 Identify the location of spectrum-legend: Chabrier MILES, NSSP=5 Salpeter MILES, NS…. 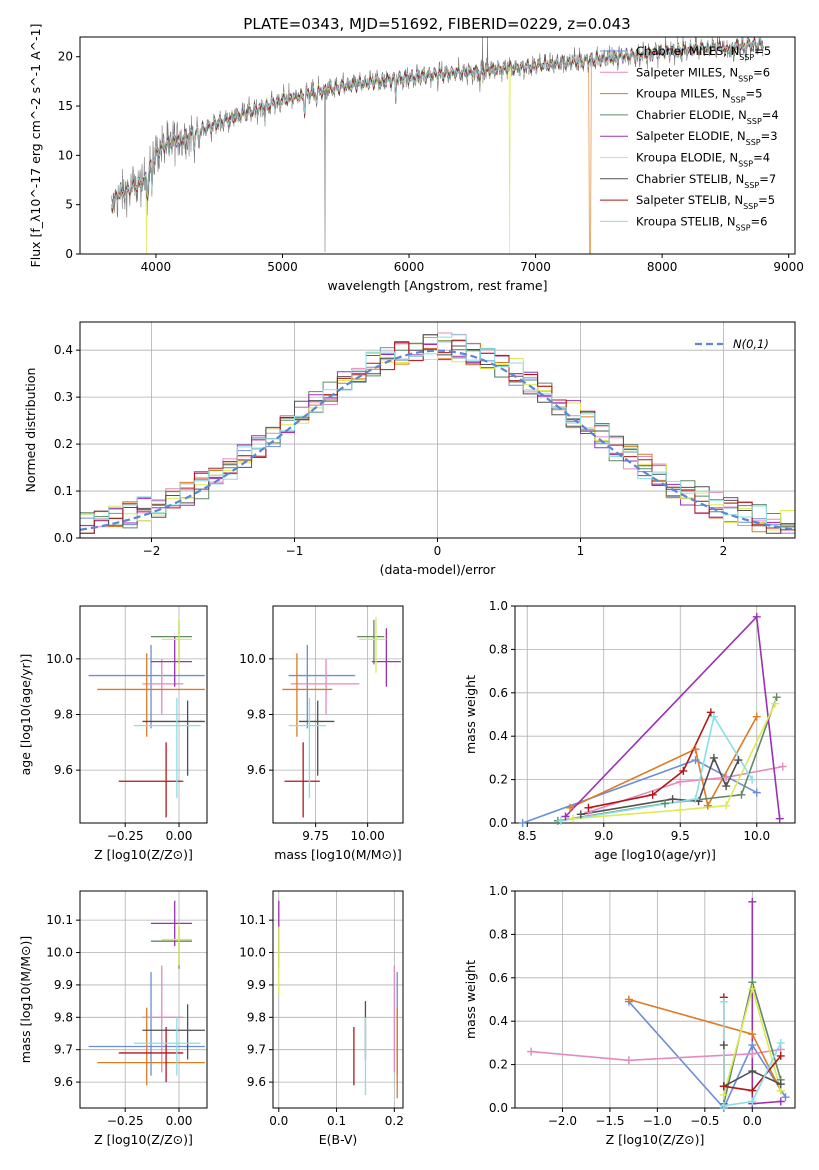
(689, 138).